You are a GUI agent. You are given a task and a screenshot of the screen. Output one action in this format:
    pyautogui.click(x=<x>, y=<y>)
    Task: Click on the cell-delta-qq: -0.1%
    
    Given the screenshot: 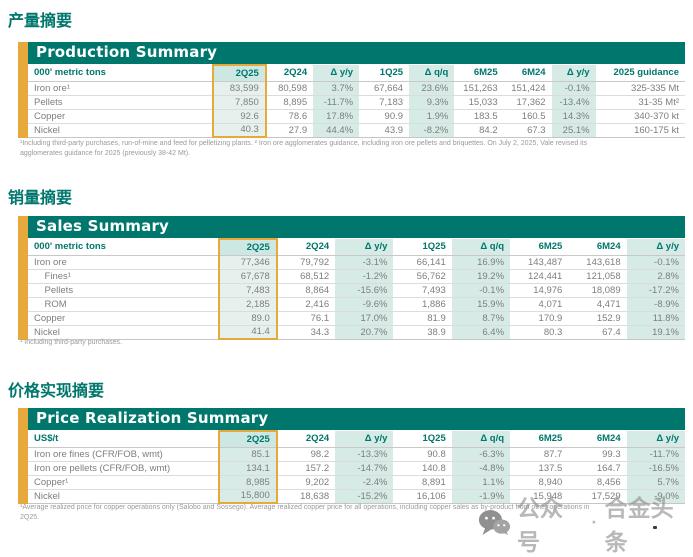 What is the action you would take?
    pyautogui.click(x=481, y=290)
    